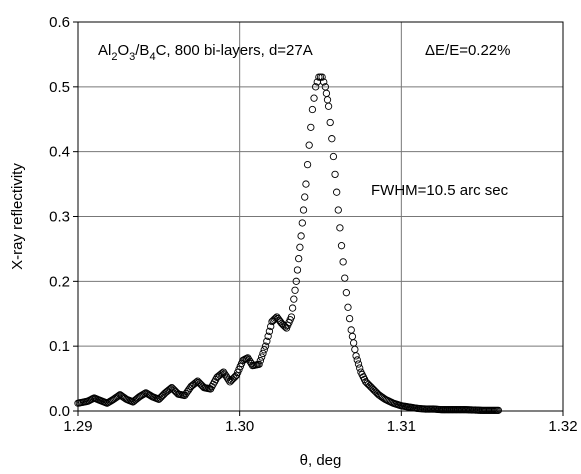 This screenshot has width=581, height=474. I want to click on y-tick-label: 0.1, so click(59, 346).